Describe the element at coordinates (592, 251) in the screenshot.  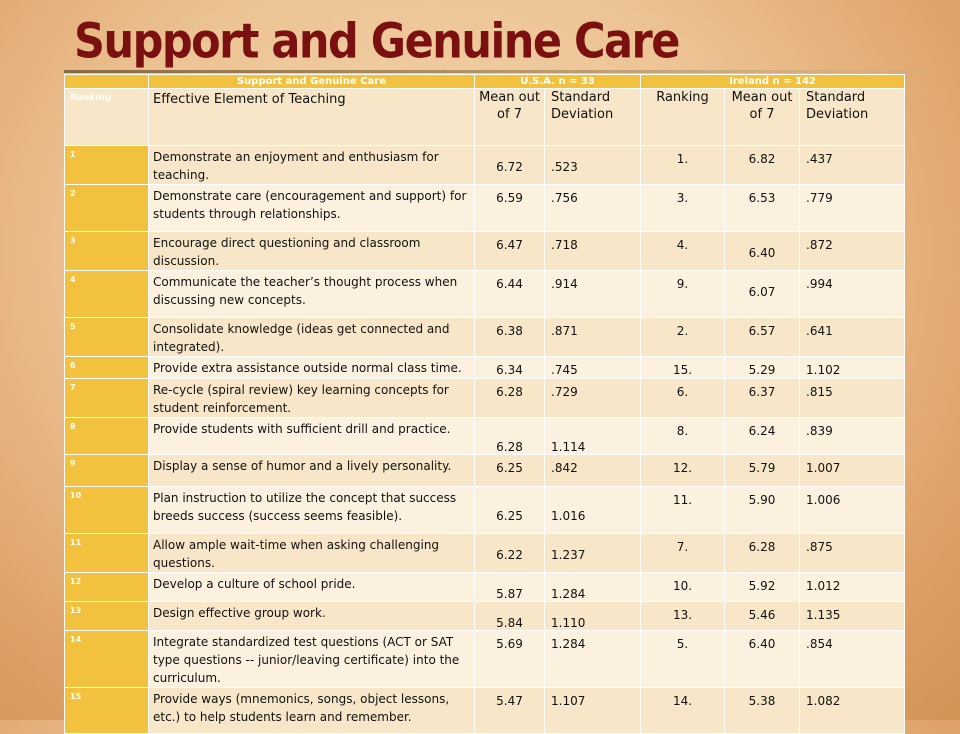
I see `row-usa-sd: .718` at that location.